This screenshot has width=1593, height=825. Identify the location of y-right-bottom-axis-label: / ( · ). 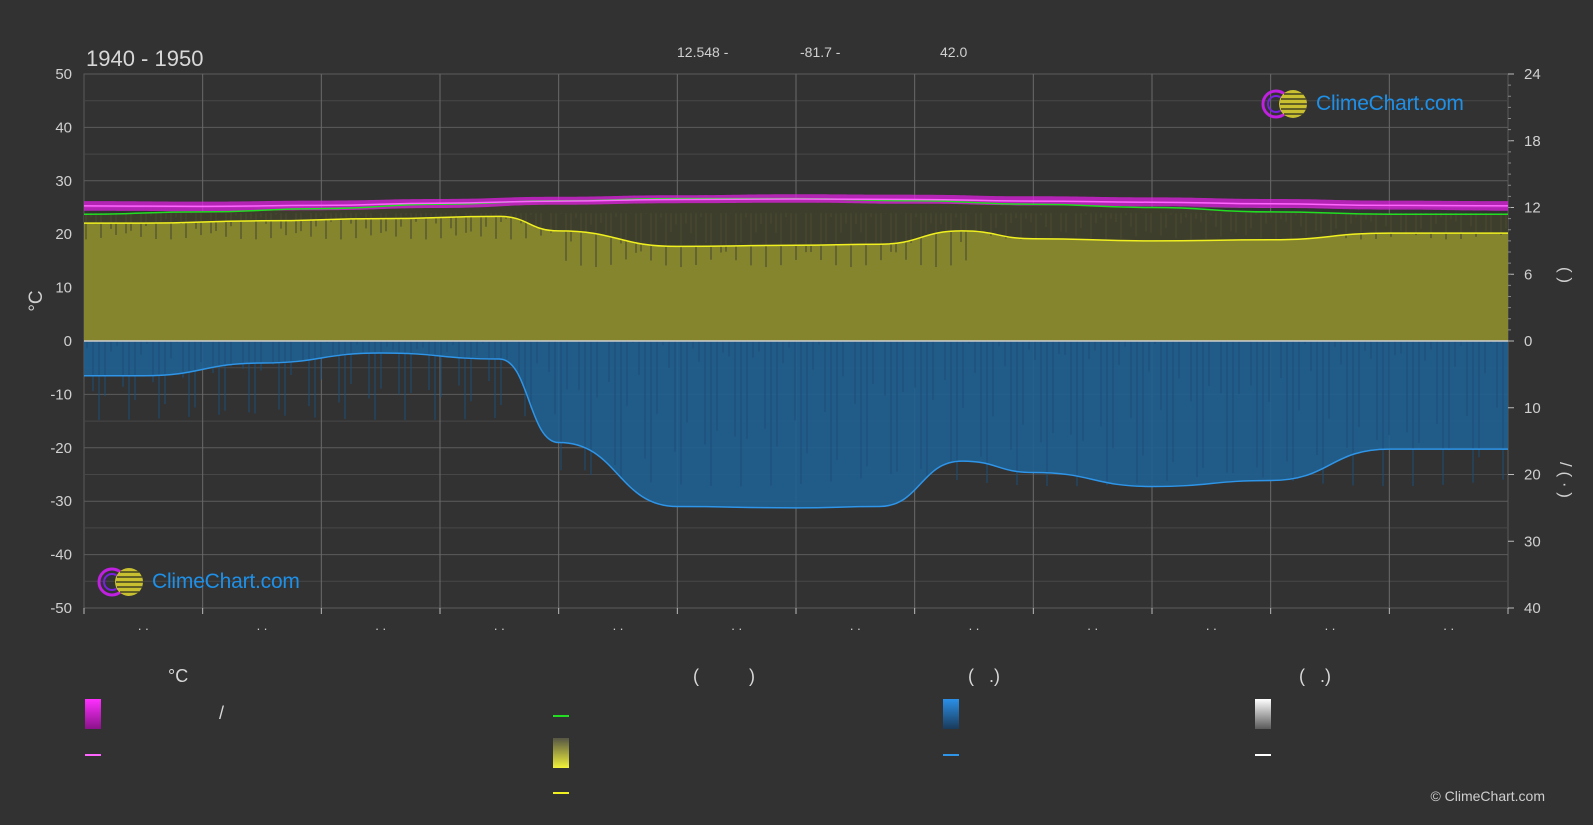
(1565, 480).